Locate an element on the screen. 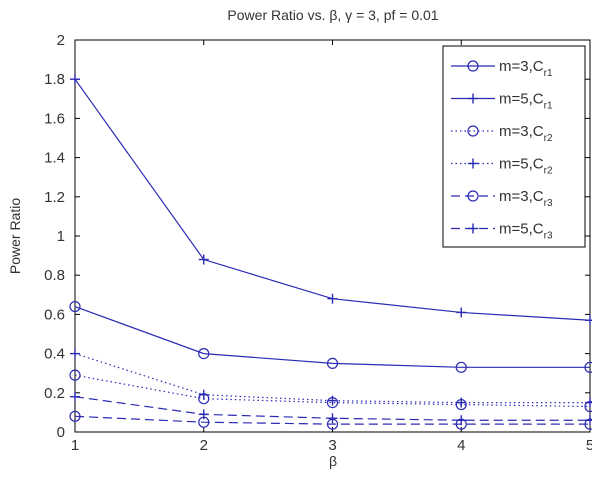  y-tick-label: 0.2 is located at coordinates (54, 393).